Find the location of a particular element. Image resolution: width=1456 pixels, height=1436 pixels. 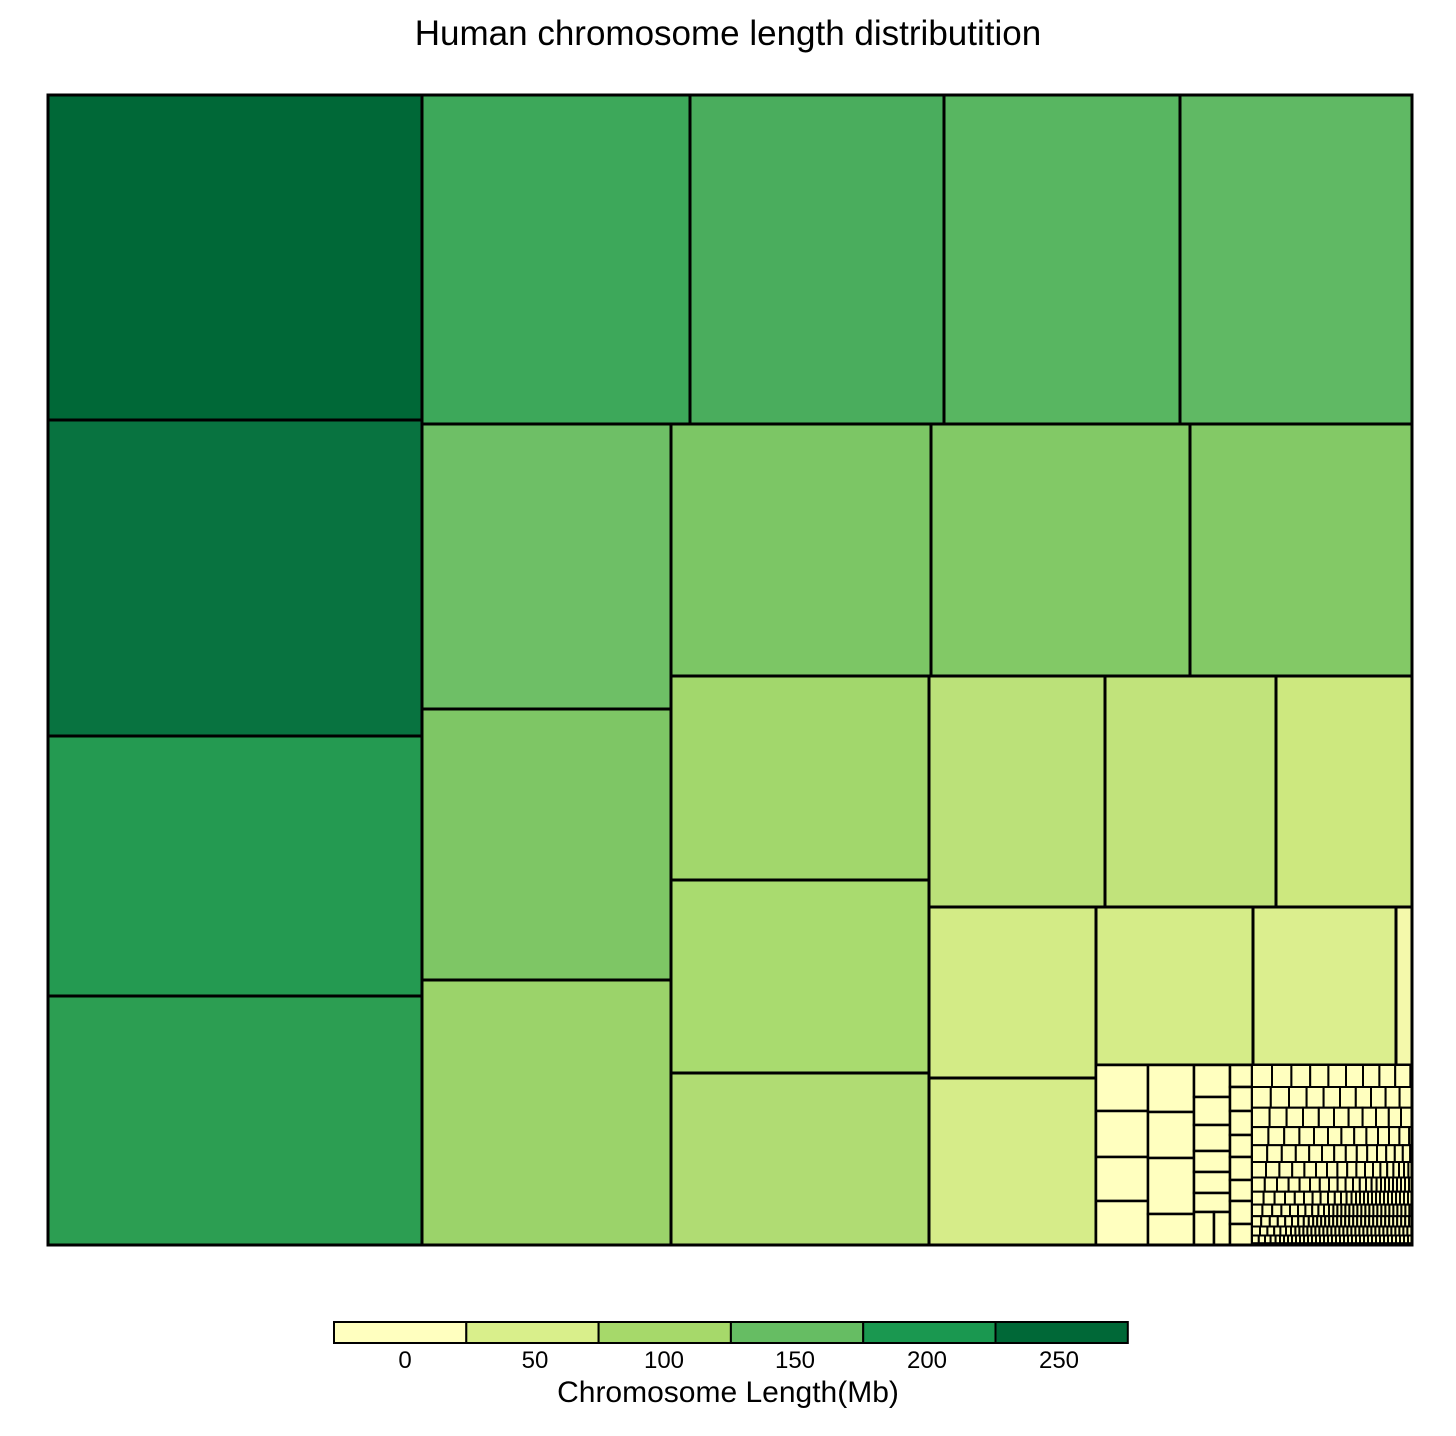

legend-tick-label: 250 is located at coordinates (1059, 1360).